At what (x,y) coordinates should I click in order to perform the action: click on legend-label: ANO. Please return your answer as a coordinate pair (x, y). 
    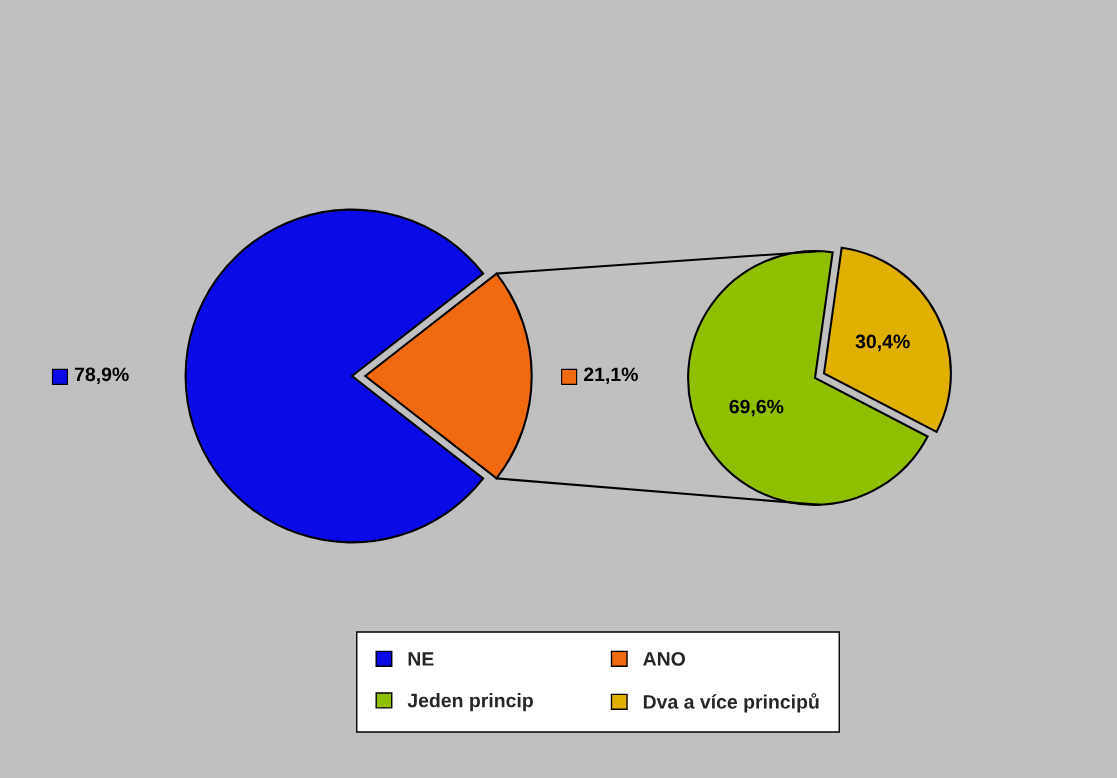
    Looking at the image, I should click on (664, 659).